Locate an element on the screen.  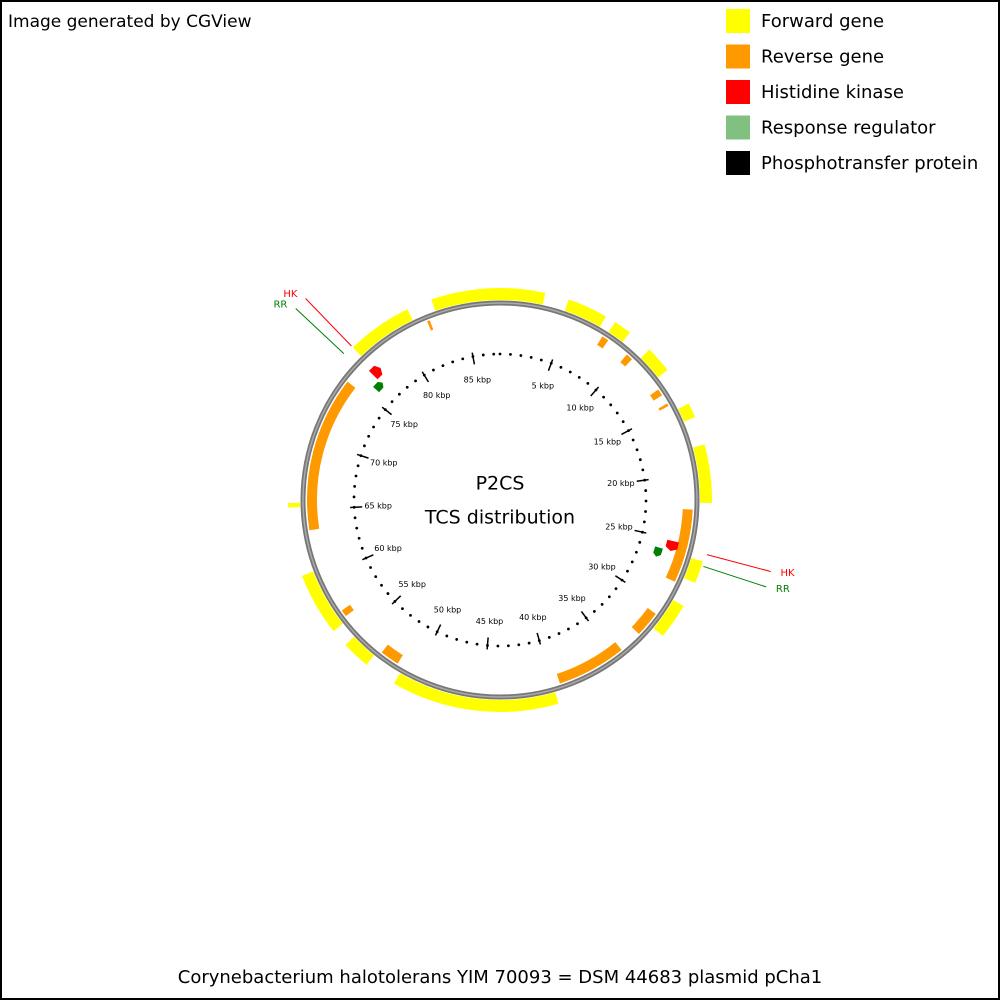
tick-label: 55 kbp is located at coordinates (412, 584).